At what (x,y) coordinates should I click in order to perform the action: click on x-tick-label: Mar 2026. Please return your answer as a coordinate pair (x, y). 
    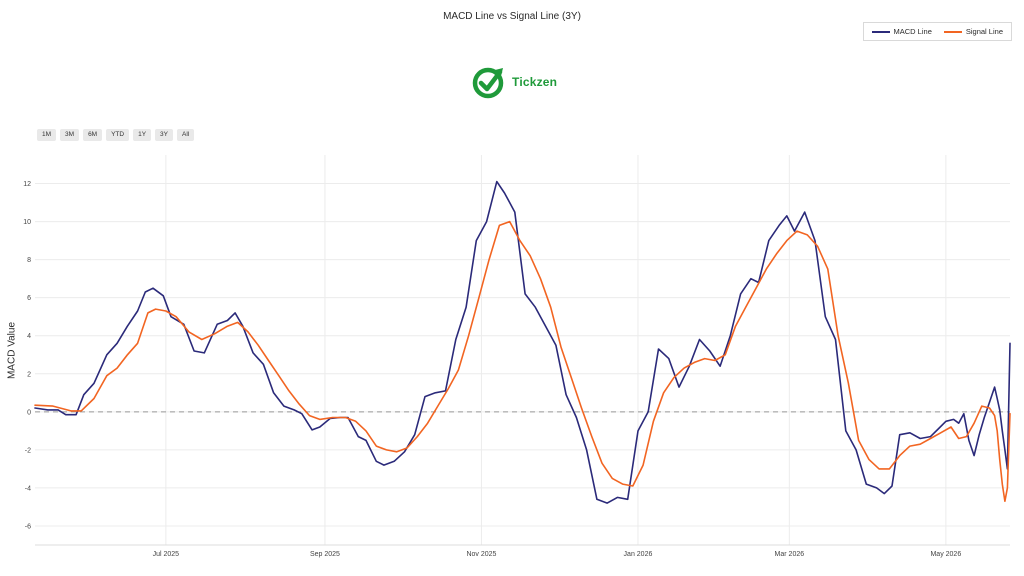
    Looking at the image, I should click on (790, 554).